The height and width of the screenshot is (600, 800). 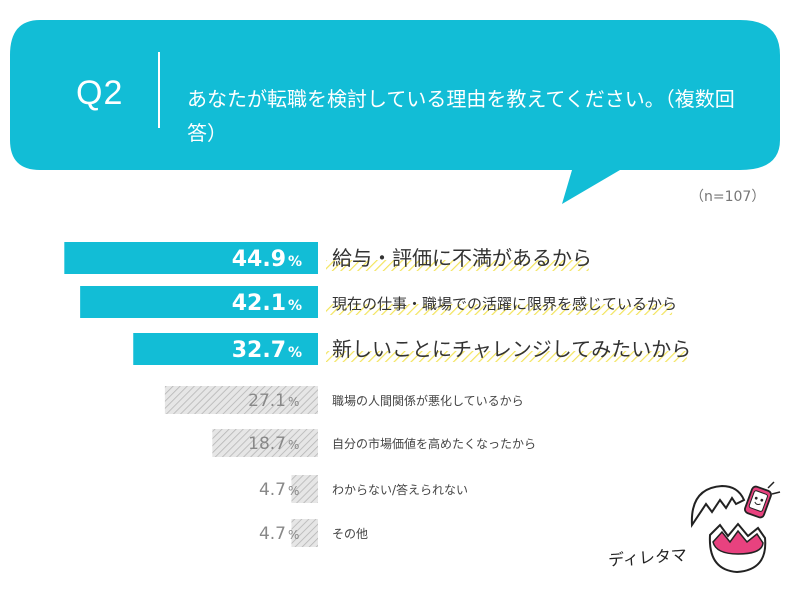 What do you see at coordinates (461, 116) in the screenshot?
I see `question-text: あなたが転職を検討している理由を教えてください。（複数回答）` at bounding box center [461, 116].